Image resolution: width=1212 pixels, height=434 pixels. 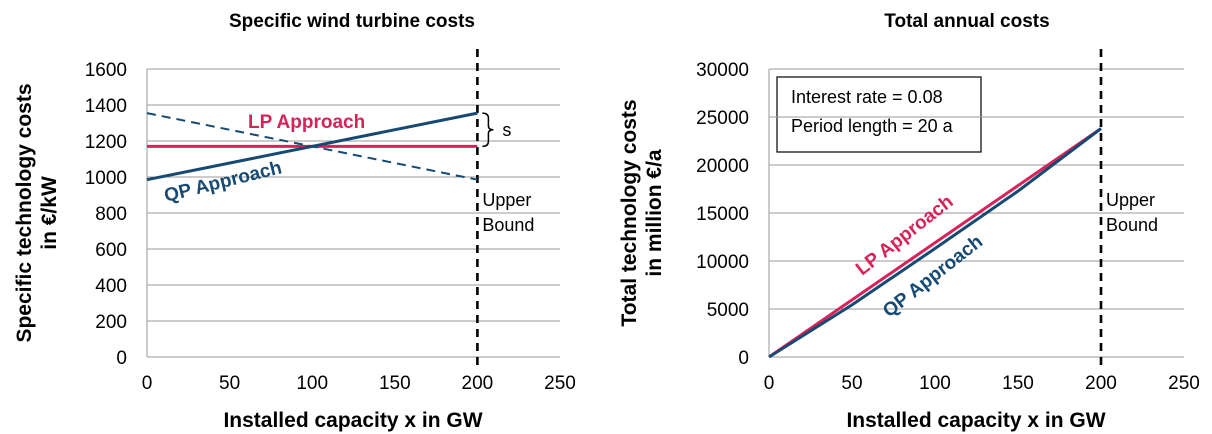 What do you see at coordinates (111, 286) in the screenshot?
I see `chart1-y-tick-label: 400` at bounding box center [111, 286].